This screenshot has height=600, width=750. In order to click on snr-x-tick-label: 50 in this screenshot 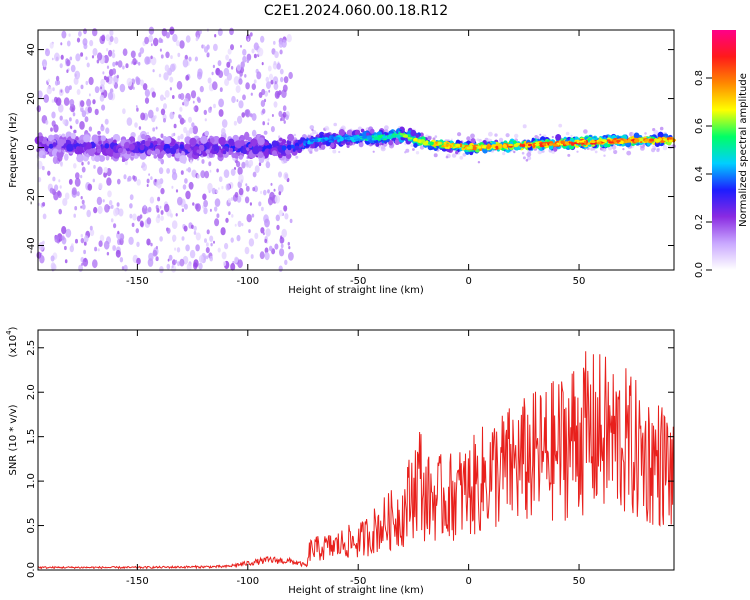, I will do `click(579, 581)`.